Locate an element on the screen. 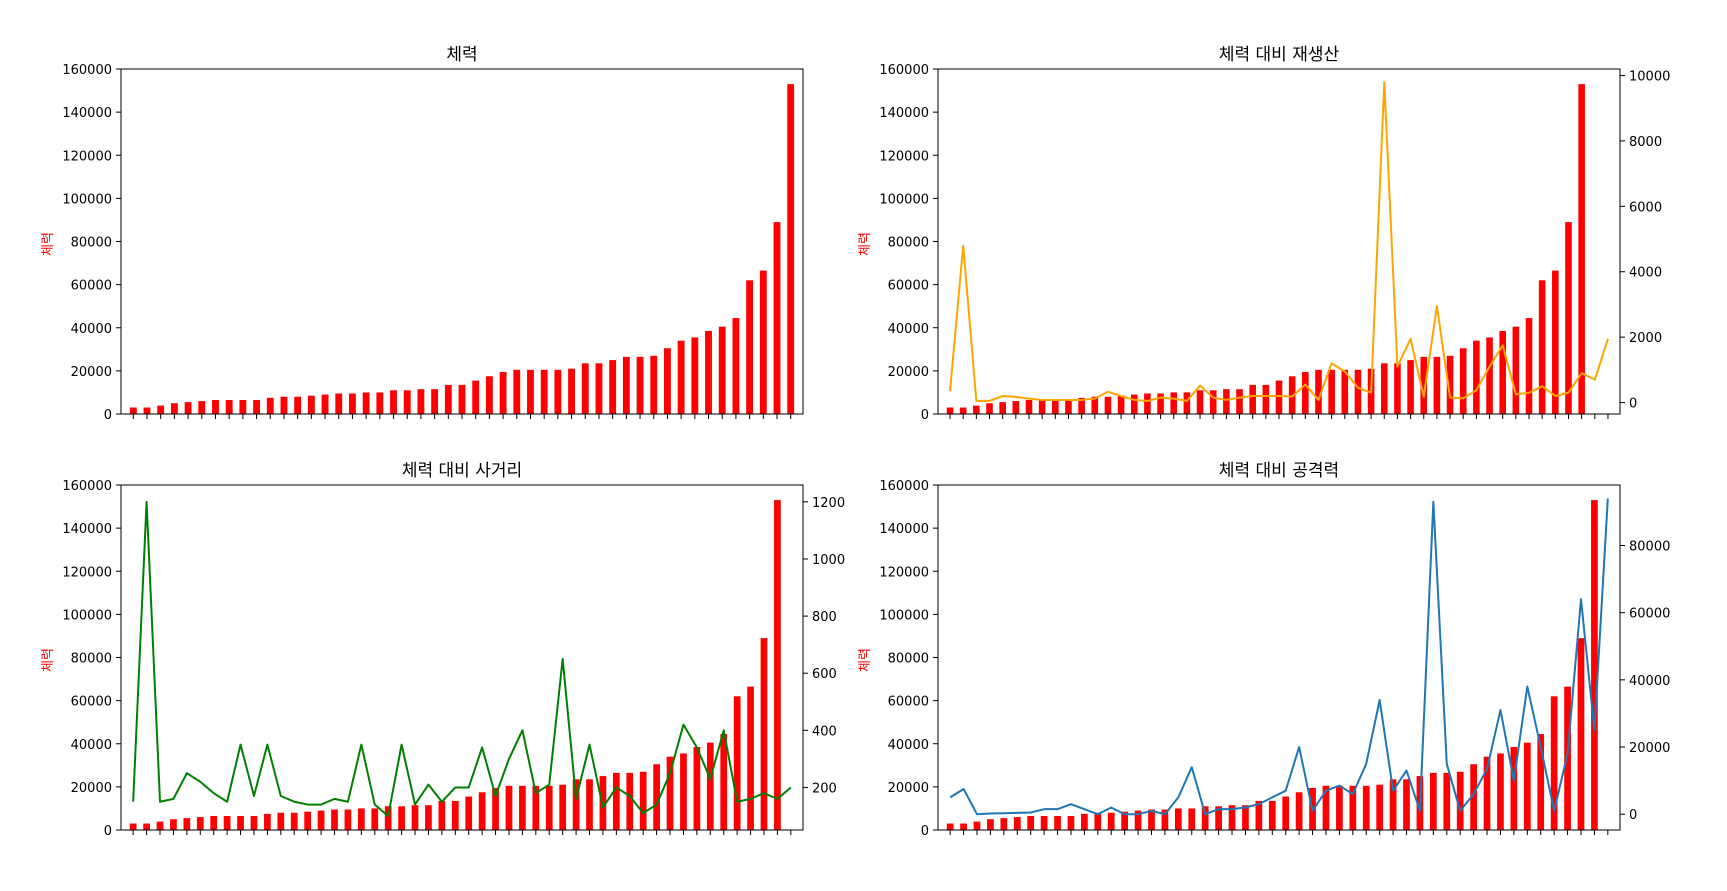  y-tick-label: 20000 is located at coordinates (91, 788).